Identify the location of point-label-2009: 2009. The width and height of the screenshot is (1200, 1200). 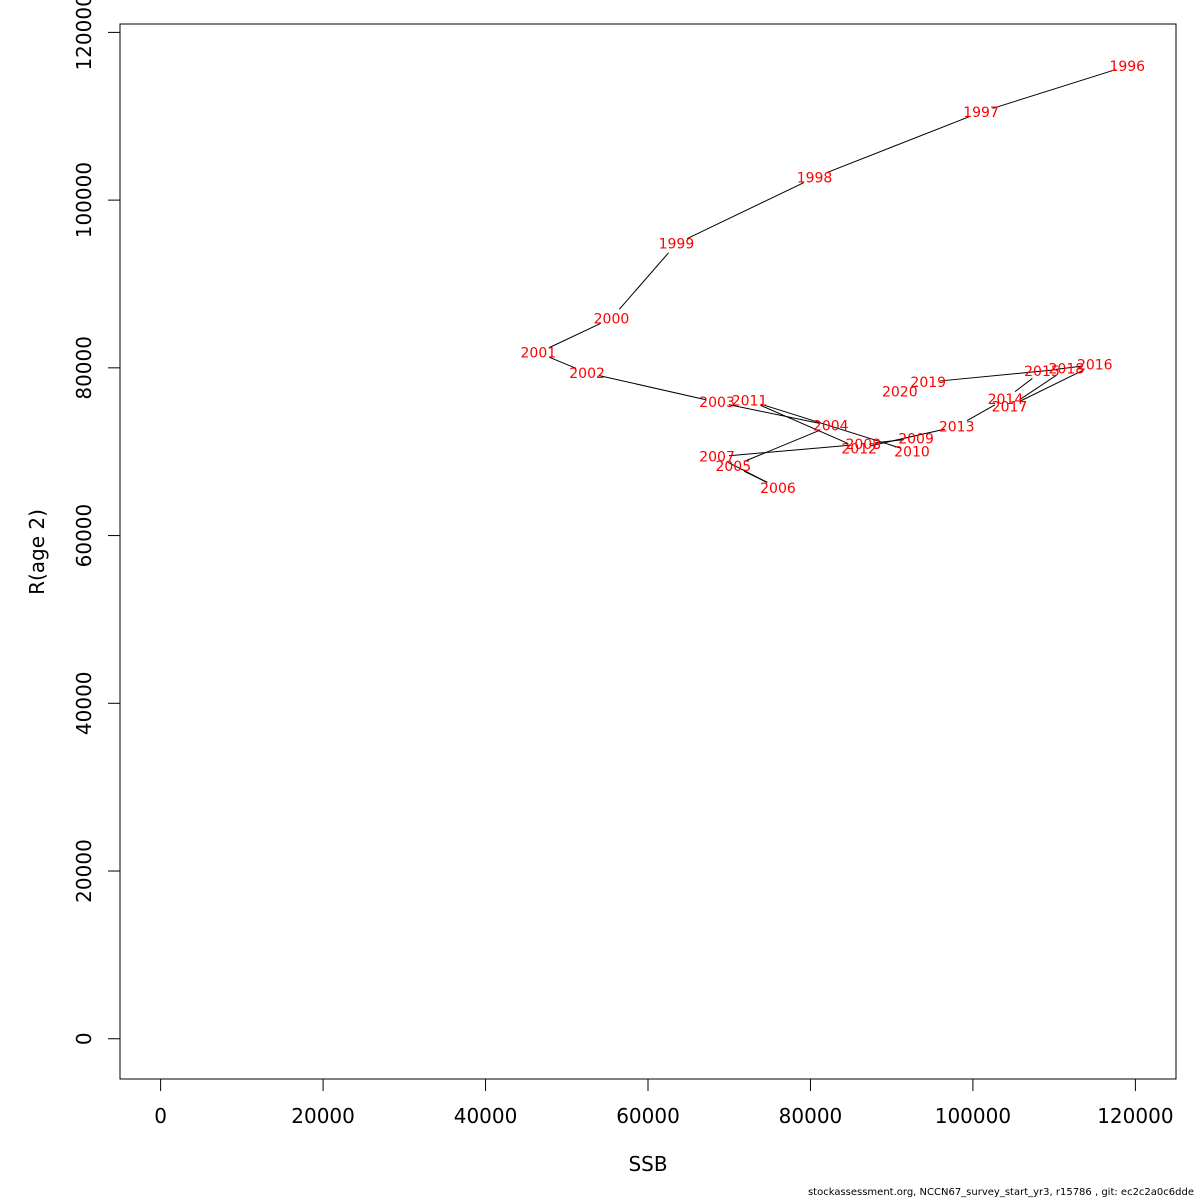
(916, 439).